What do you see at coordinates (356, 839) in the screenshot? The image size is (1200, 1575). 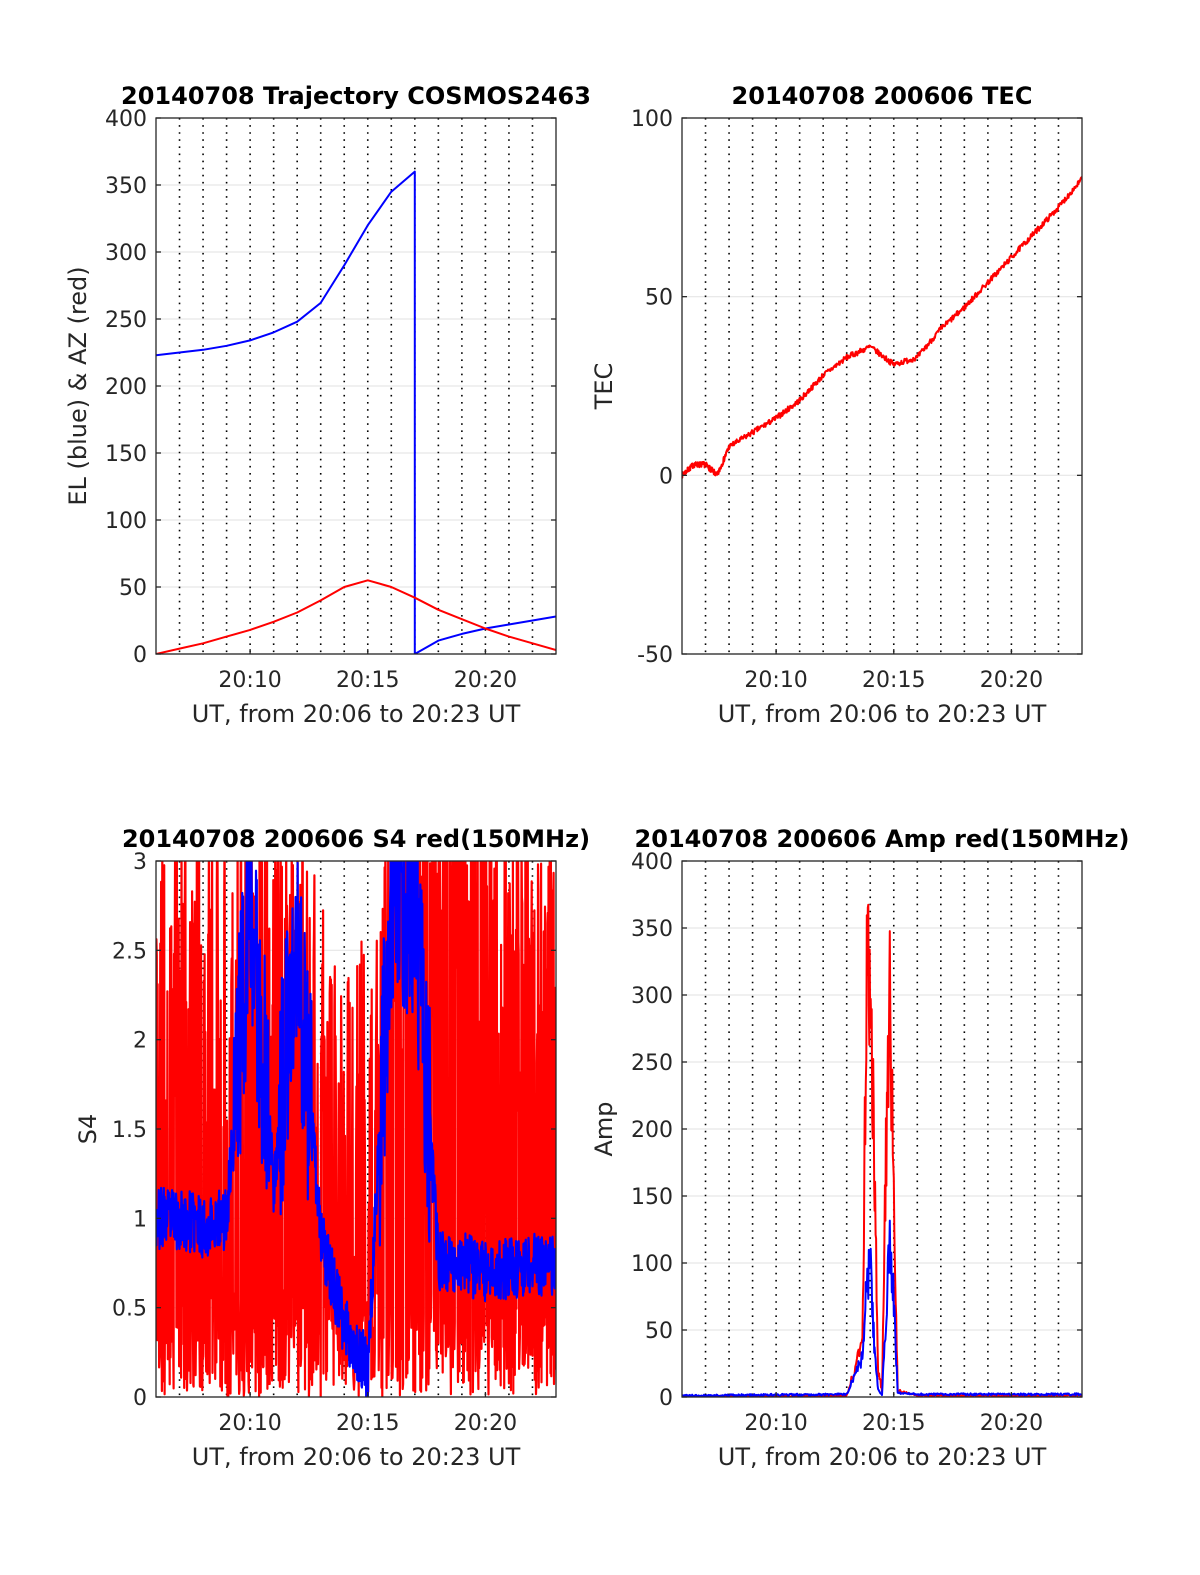 I see `chart-title: 20140708 200606 S4 red(150MHz)` at bounding box center [356, 839].